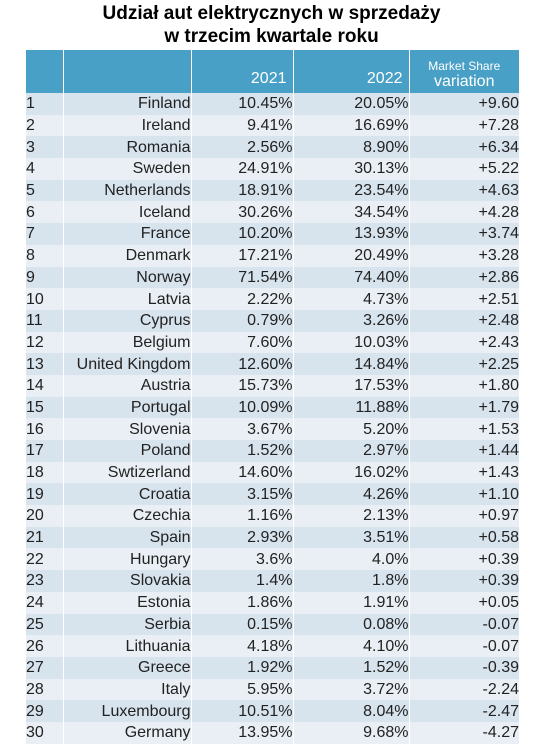  What do you see at coordinates (351, 559) in the screenshot?
I see `share-2022-cell: 4.0%` at bounding box center [351, 559].